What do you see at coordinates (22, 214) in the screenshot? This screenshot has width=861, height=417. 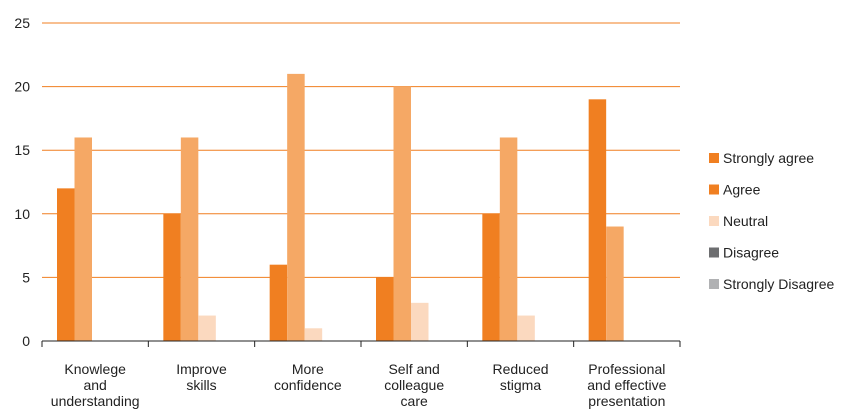 I see `y-tick-label: 10` at bounding box center [22, 214].